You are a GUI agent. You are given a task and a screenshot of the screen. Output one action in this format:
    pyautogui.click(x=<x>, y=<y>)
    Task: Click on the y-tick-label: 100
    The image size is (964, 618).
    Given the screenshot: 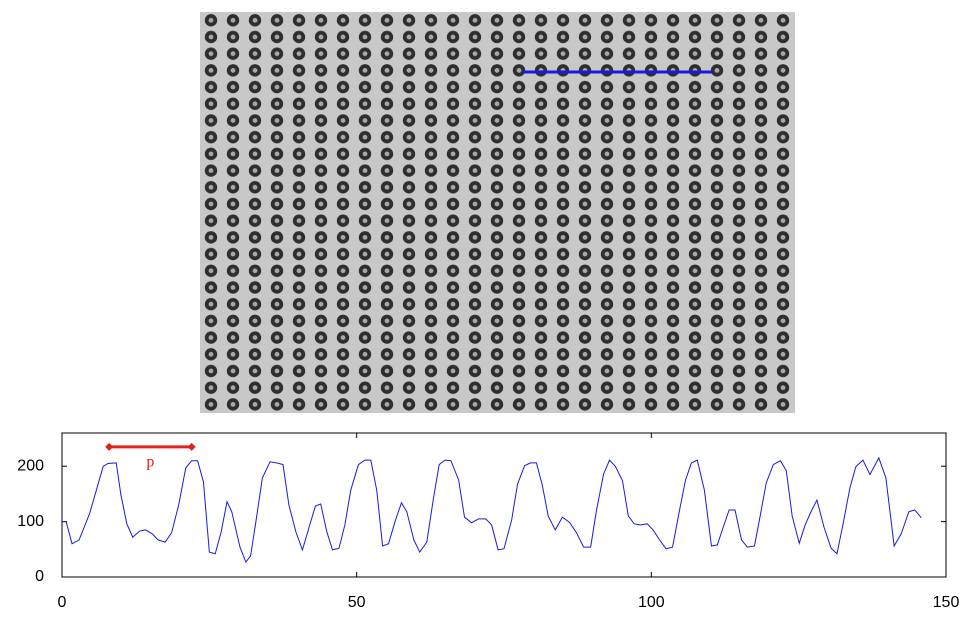 What is the action you would take?
    pyautogui.click(x=30, y=521)
    